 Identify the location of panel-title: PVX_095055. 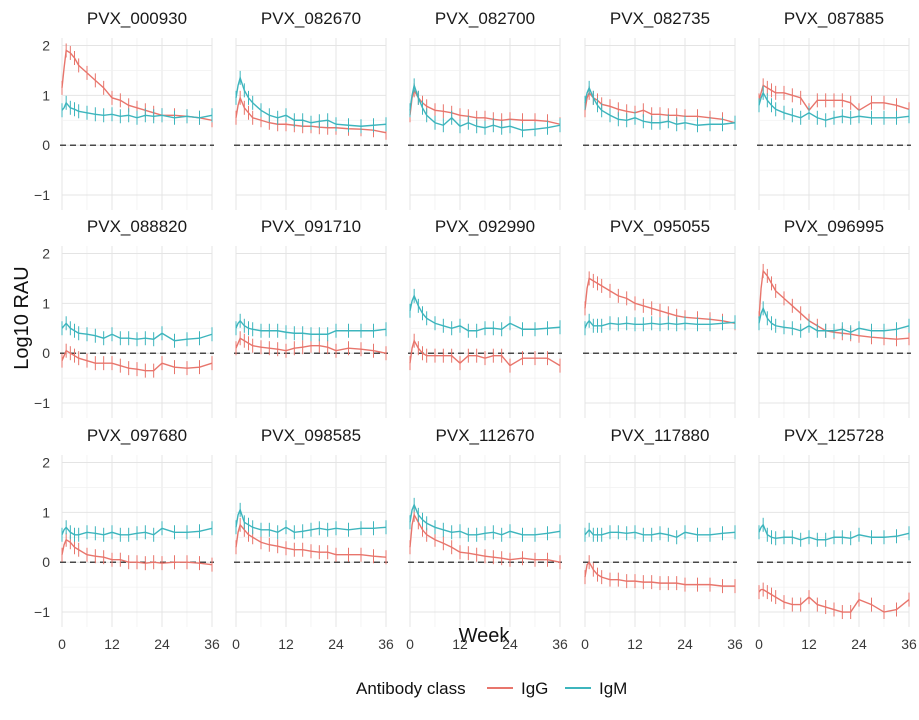
(660, 226).